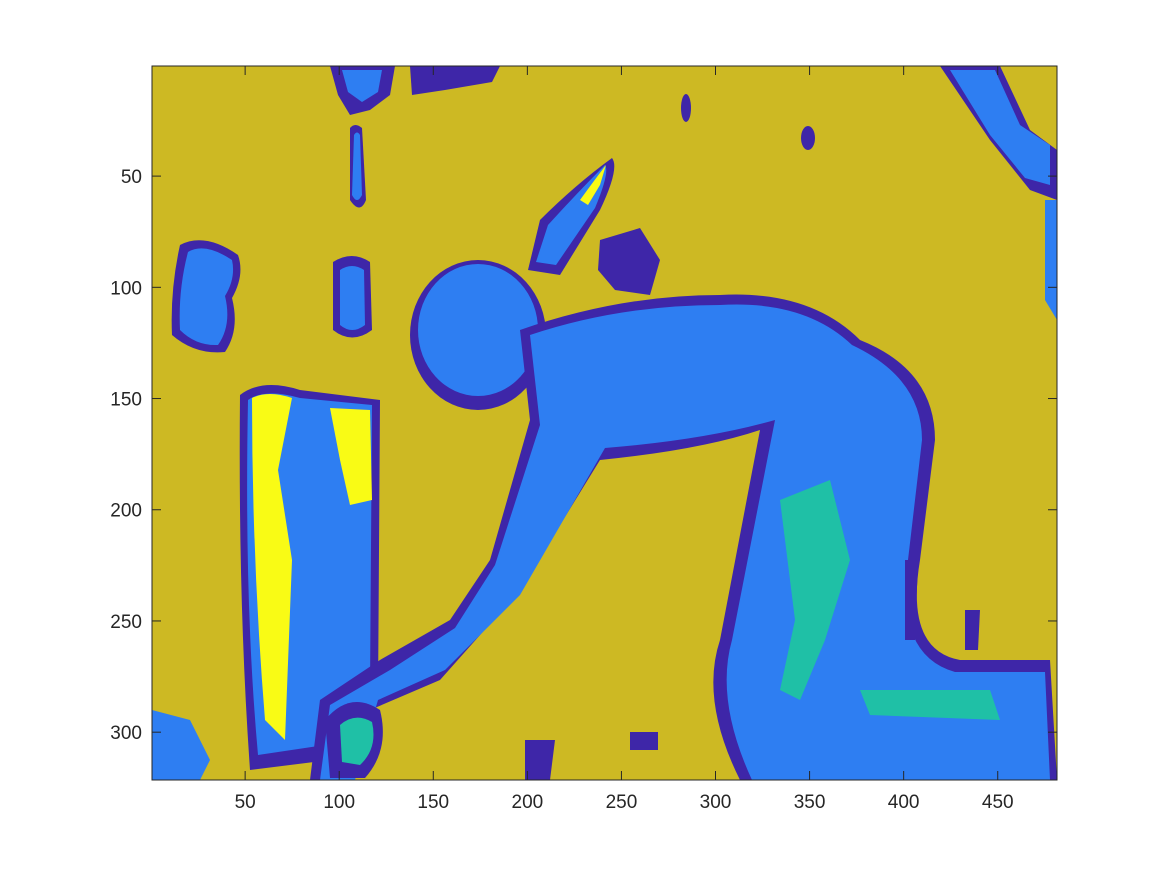 This screenshot has height=875, width=1167. Describe the element at coordinates (593, 185) in the screenshot. I see `region-neck-yellow` at that location.